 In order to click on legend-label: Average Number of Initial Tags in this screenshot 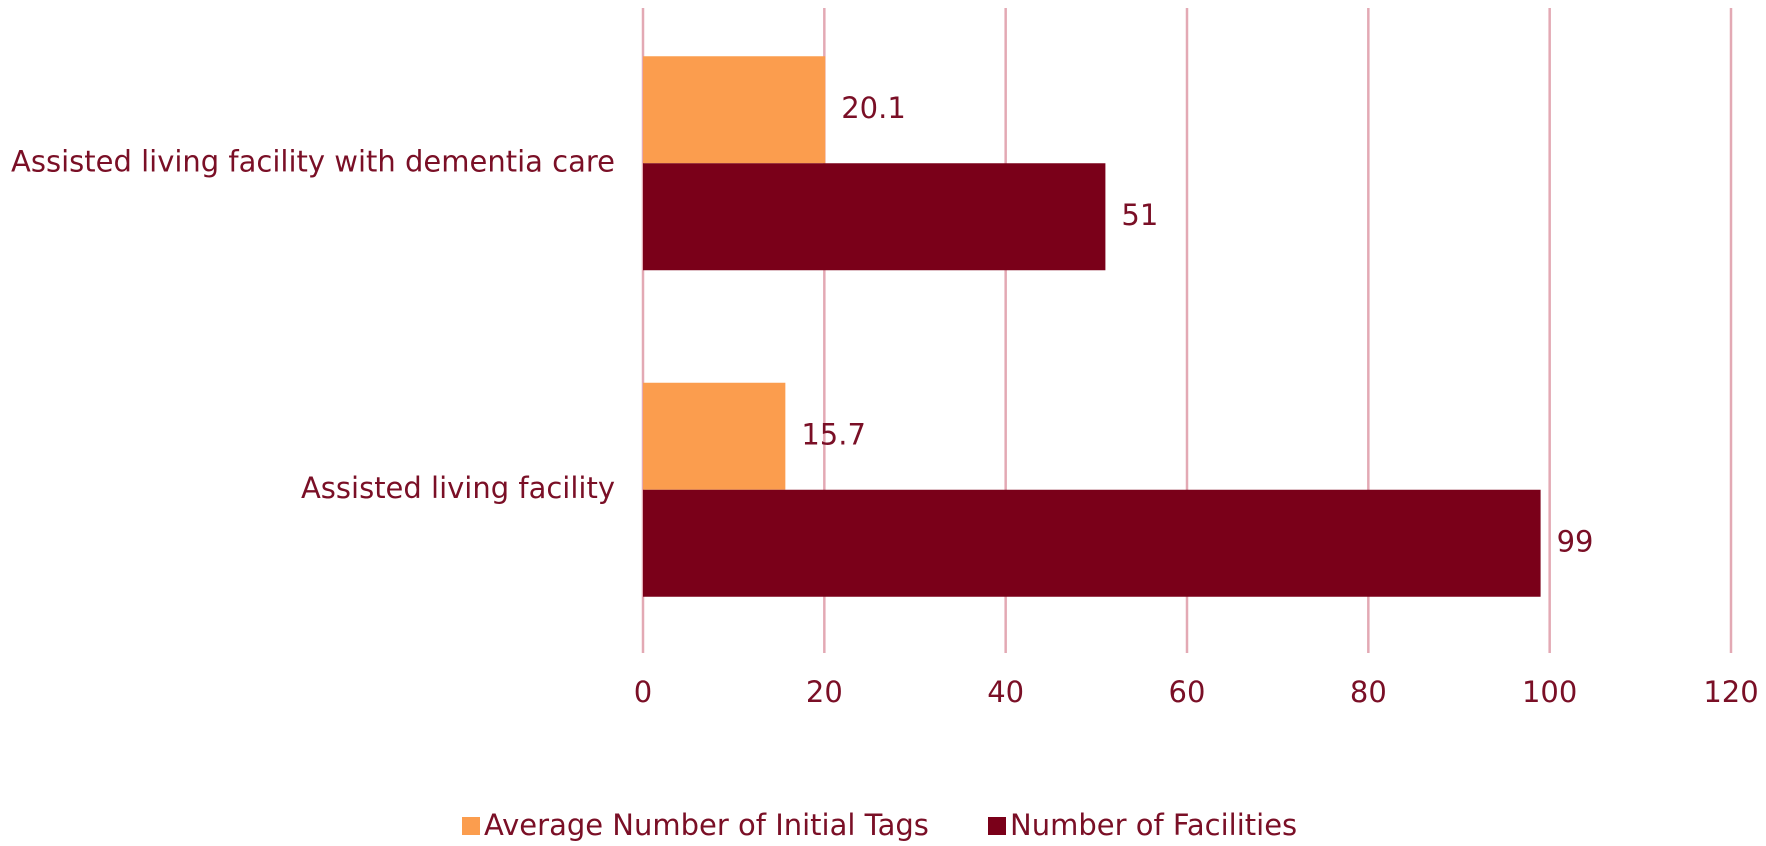, I will do `click(706, 825)`.